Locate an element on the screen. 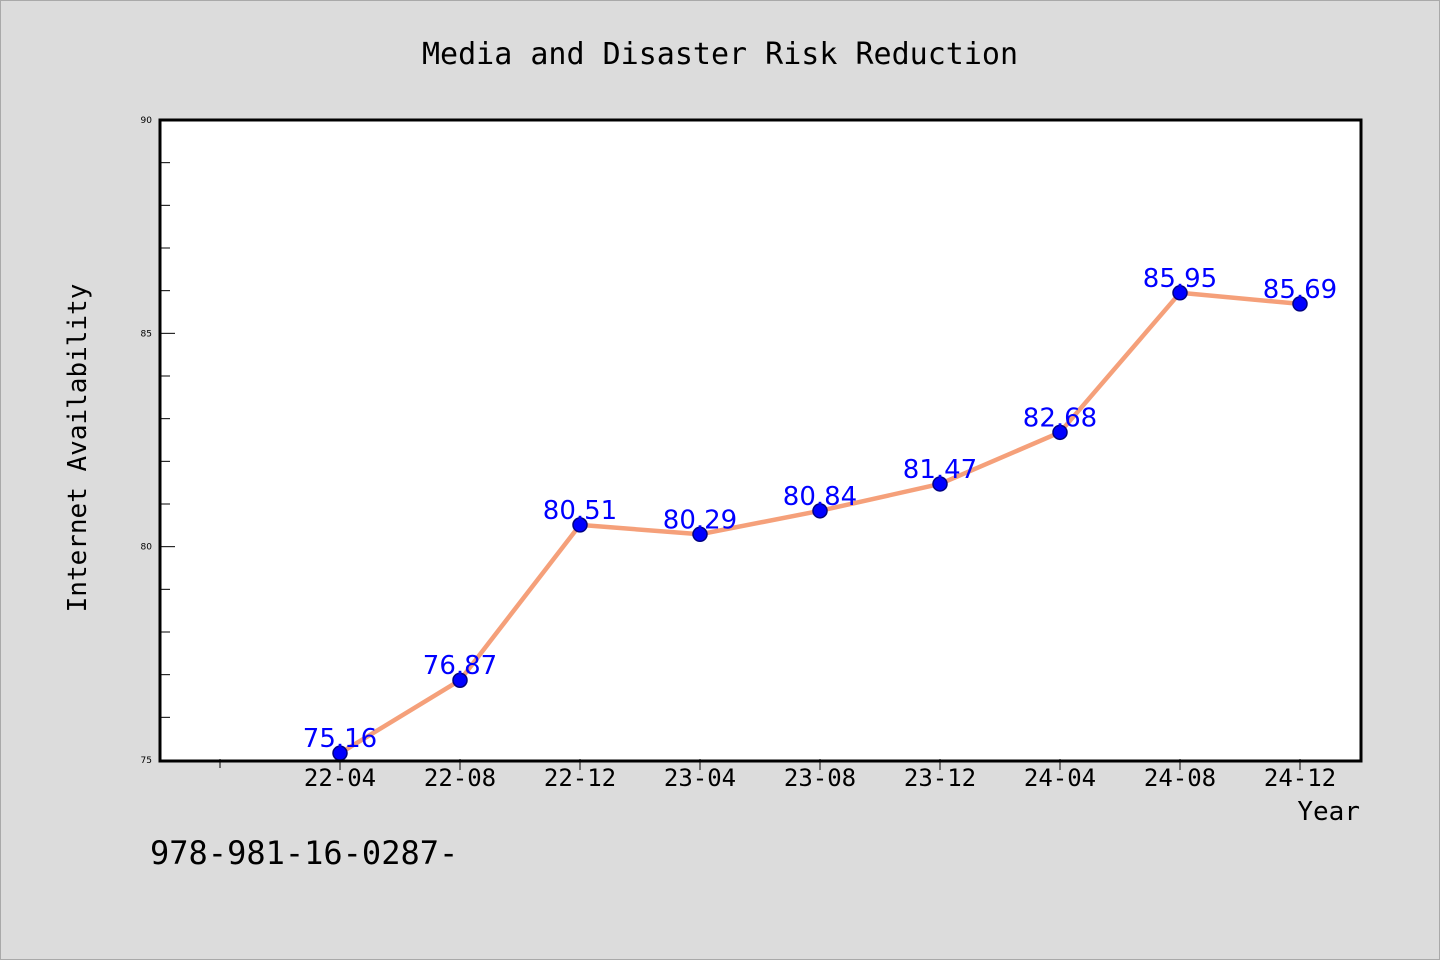 The image size is (1440, 960). x-tick-label: 22-04 is located at coordinates (340, 778).